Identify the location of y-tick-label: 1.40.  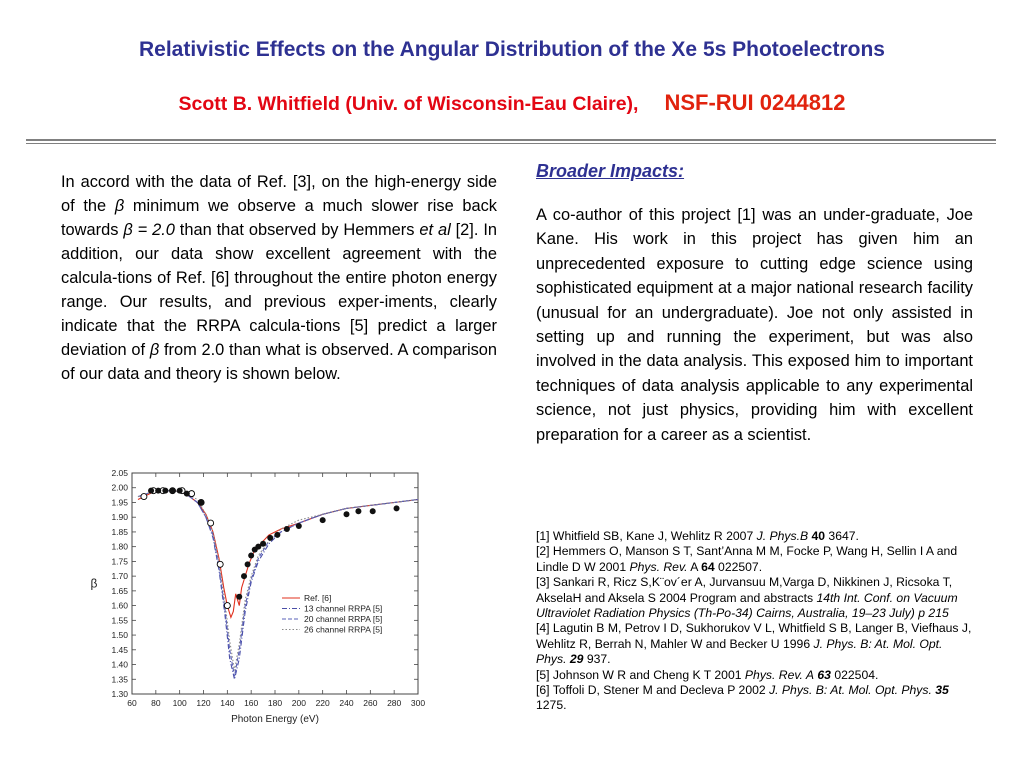
(119, 665).